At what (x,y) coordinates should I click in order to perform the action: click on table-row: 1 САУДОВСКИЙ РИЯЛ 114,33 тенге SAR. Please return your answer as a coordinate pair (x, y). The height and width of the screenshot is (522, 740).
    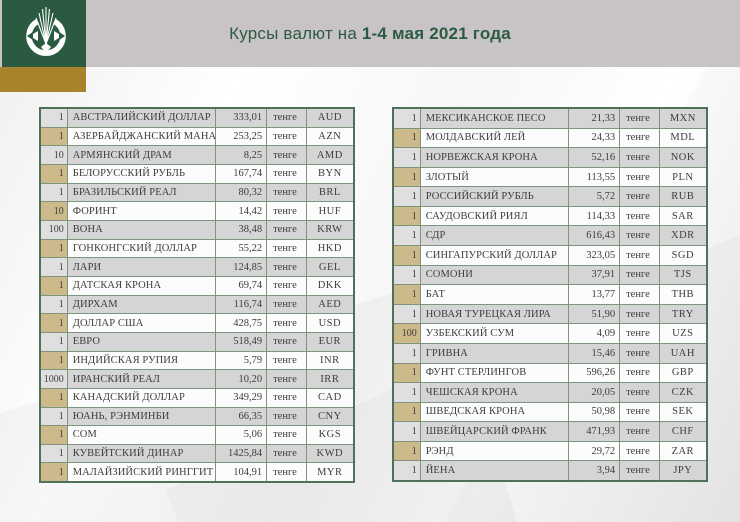
    Looking at the image, I should click on (550, 215).